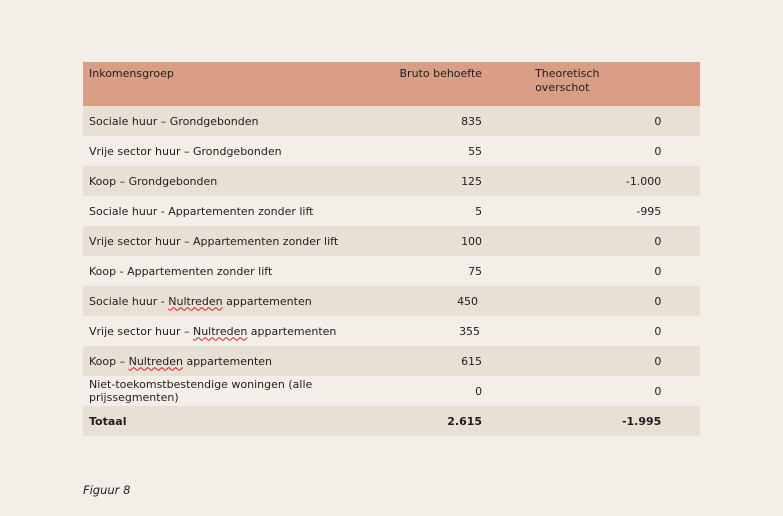  I want to click on row-label: Sociale huur – Grondgebonden, so click(233, 121).